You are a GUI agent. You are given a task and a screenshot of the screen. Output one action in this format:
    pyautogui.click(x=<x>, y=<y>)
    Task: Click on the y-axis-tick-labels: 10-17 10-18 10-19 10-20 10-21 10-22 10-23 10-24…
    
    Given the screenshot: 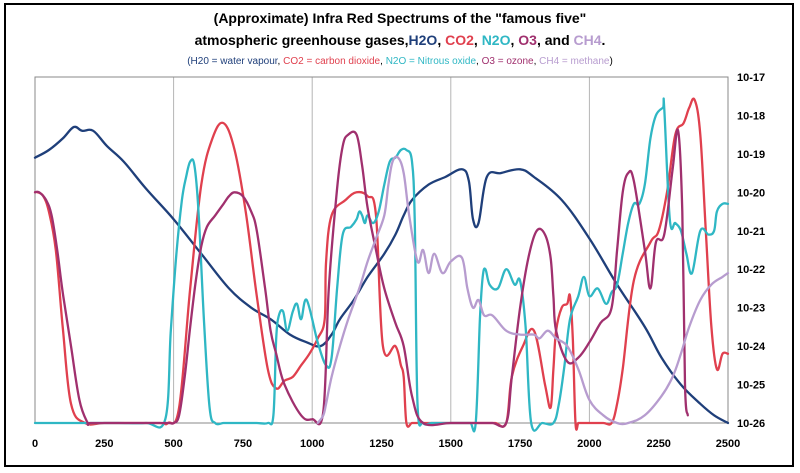 What is the action you would take?
    pyautogui.click(x=751, y=251)
    